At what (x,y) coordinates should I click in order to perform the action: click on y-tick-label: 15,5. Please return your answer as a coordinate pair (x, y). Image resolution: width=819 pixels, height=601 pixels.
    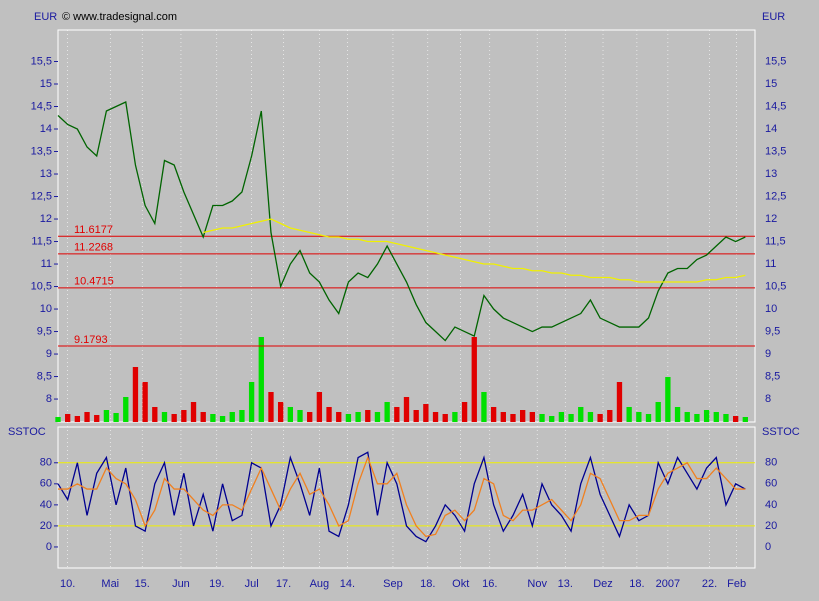
    Looking at the image, I should click on (775, 61).